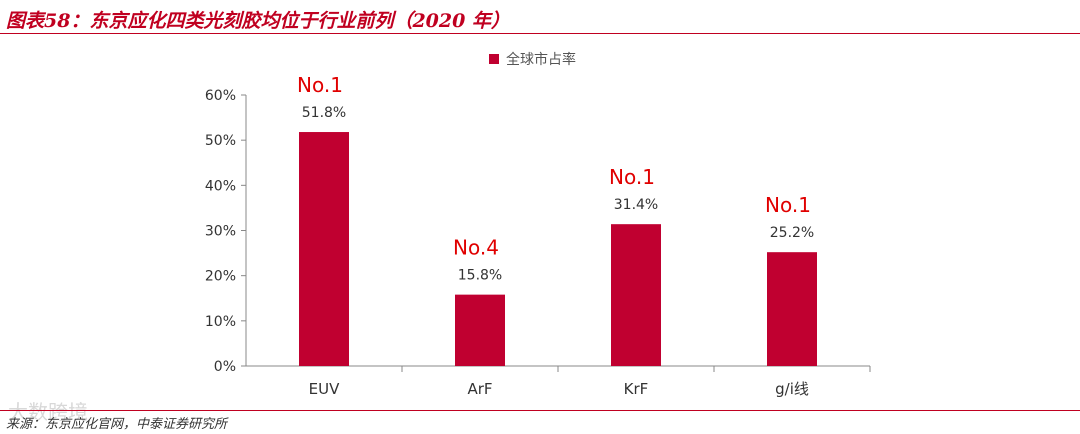  Describe the element at coordinates (258, 21) in the screenshot. I see `figure-title: 图表58：东京应化四类光刻胶均位于行业前列（2020 年）` at that location.